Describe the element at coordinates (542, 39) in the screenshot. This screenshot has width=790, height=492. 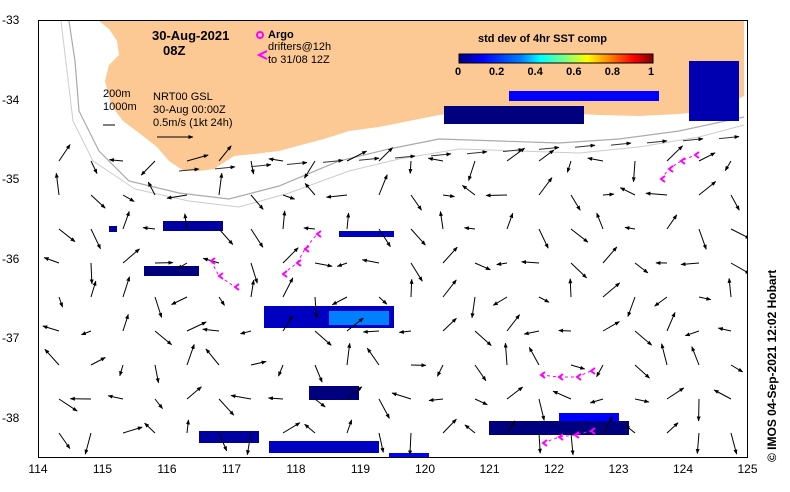
I see `colorbar-title: std dev of 4hr SST comp` at that location.